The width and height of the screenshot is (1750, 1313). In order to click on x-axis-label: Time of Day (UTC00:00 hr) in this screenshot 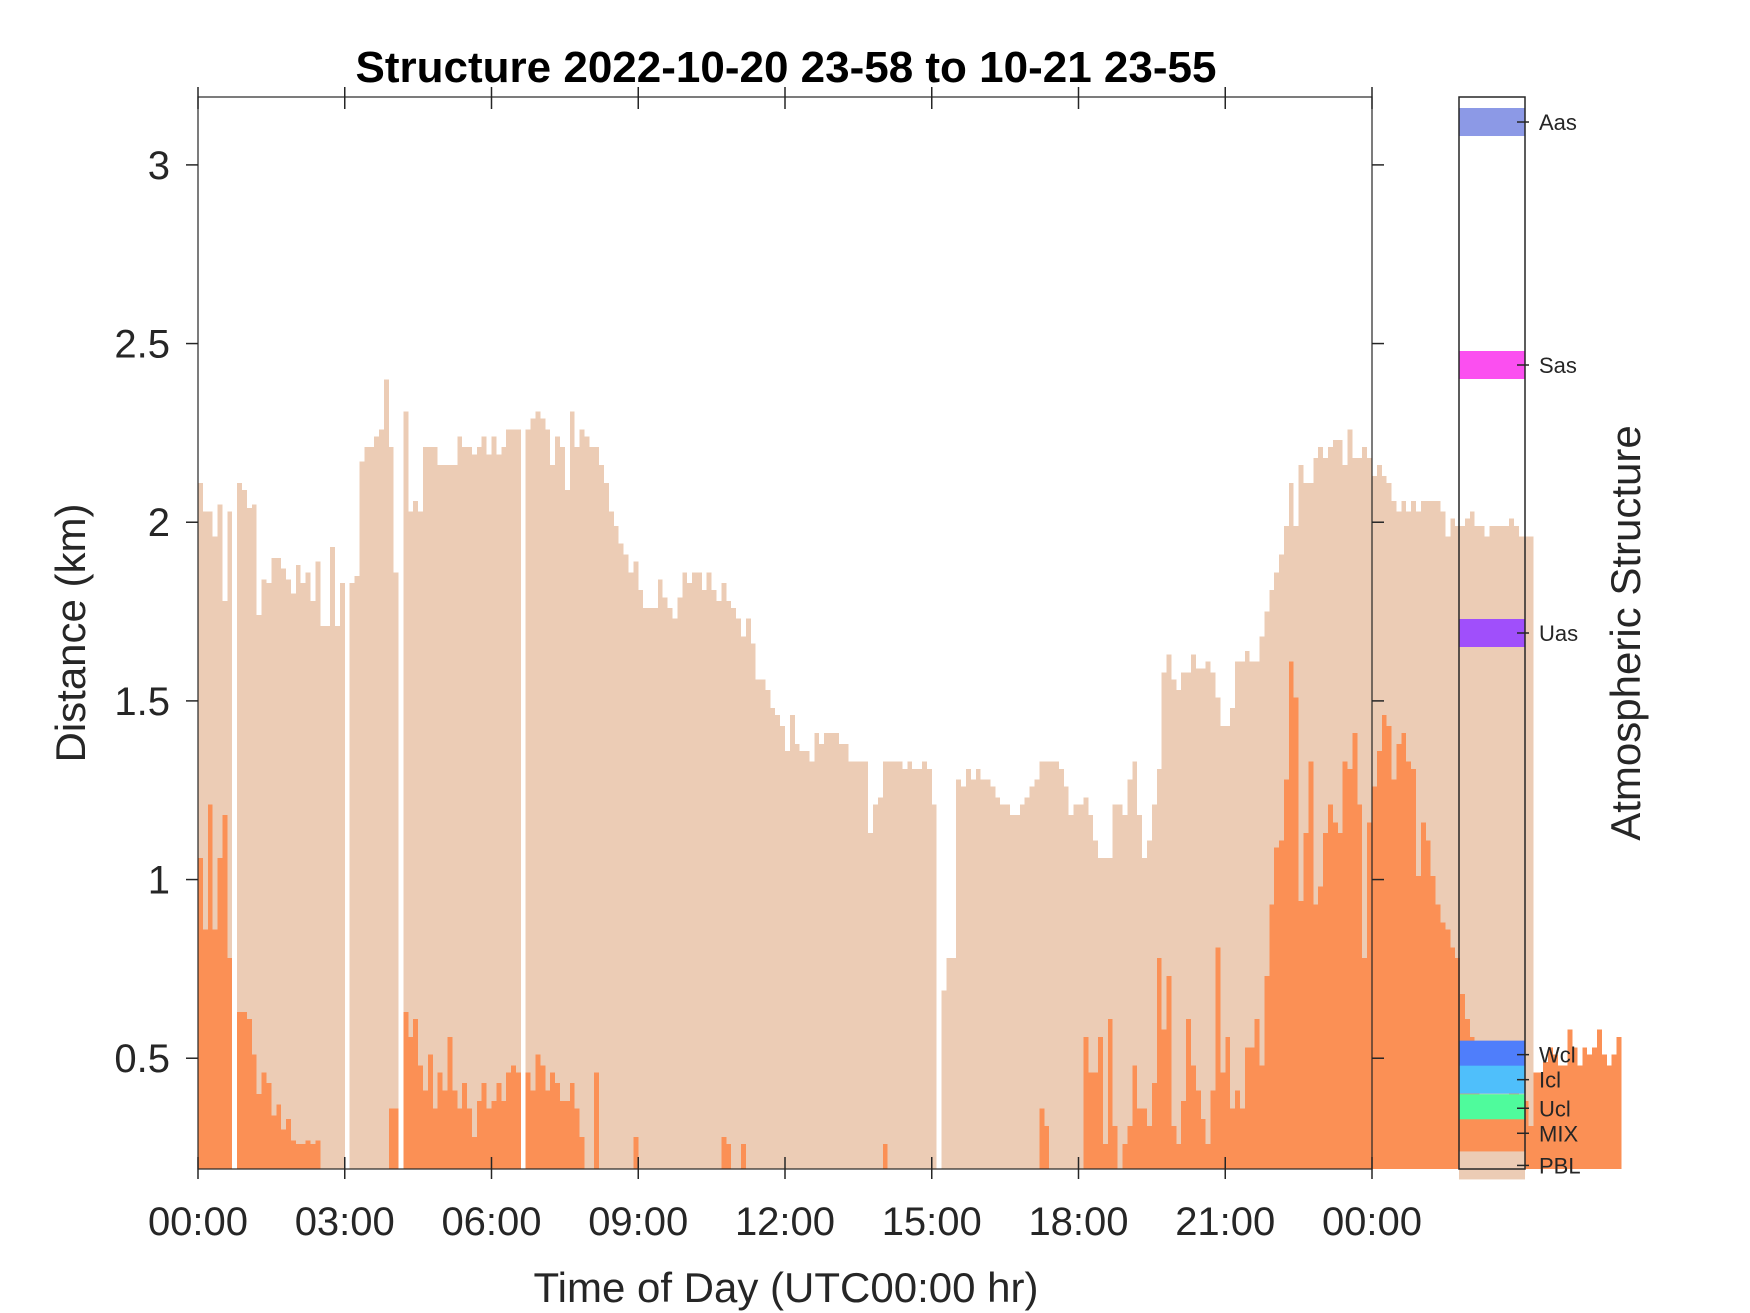, I will do `click(786, 1287)`.